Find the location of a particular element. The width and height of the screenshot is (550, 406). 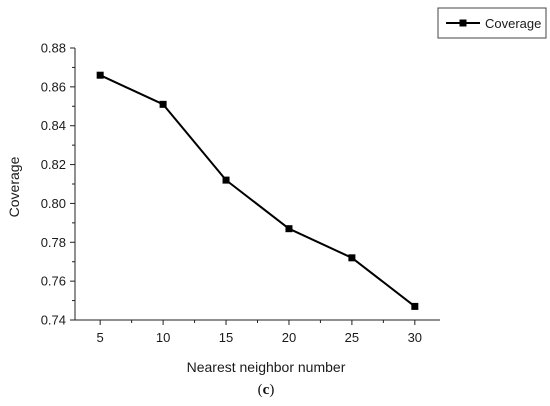

x-tick-label: 15 is located at coordinates (226, 337).